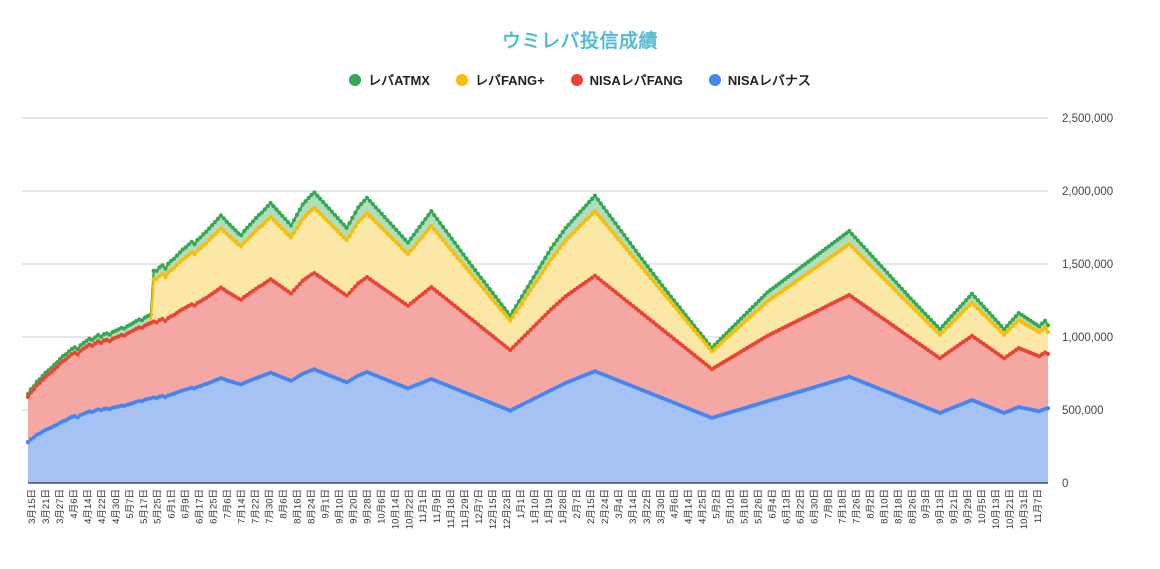 The width and height of the screenshot is (1160, 569). I want to click on x-axis-tick-label: 9月10日, so click(339, 506).